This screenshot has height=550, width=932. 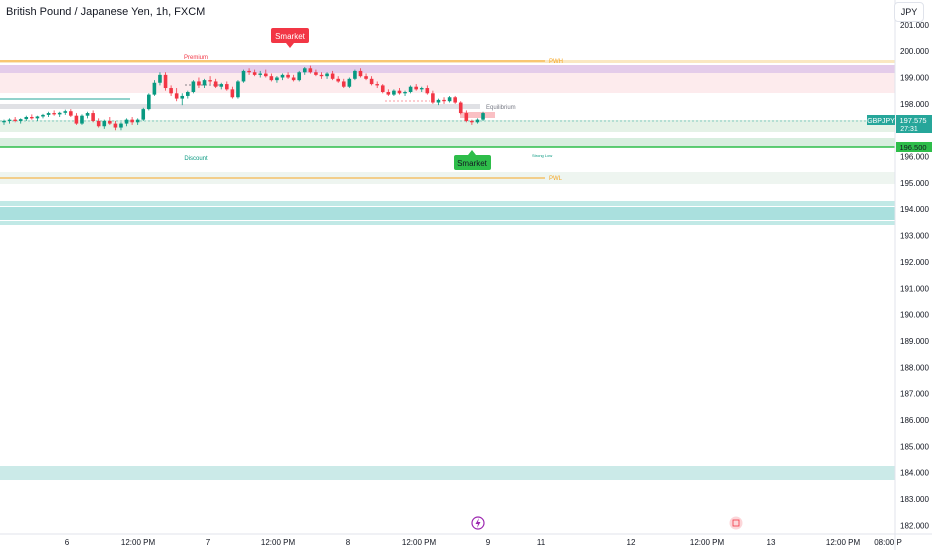 What do you see at coordinates (909, 129) in the screenshot?
I see `countdown-text: 27:31` at bounding box center [909, 129].